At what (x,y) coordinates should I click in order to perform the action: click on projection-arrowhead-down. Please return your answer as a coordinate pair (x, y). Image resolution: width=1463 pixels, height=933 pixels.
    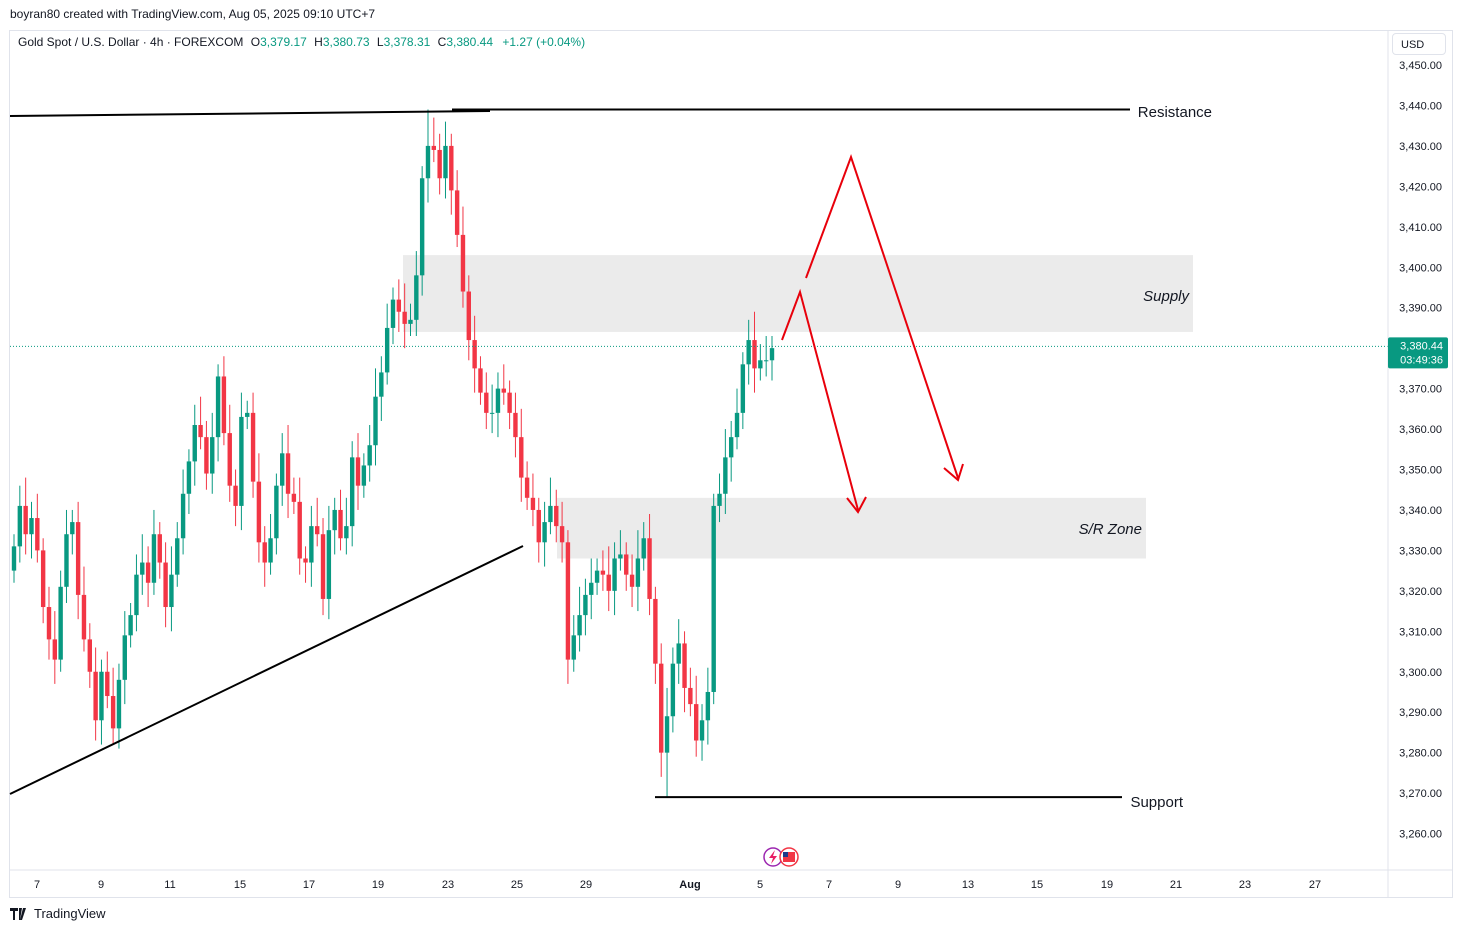
    Looking at the image, I should click on (856, 505).